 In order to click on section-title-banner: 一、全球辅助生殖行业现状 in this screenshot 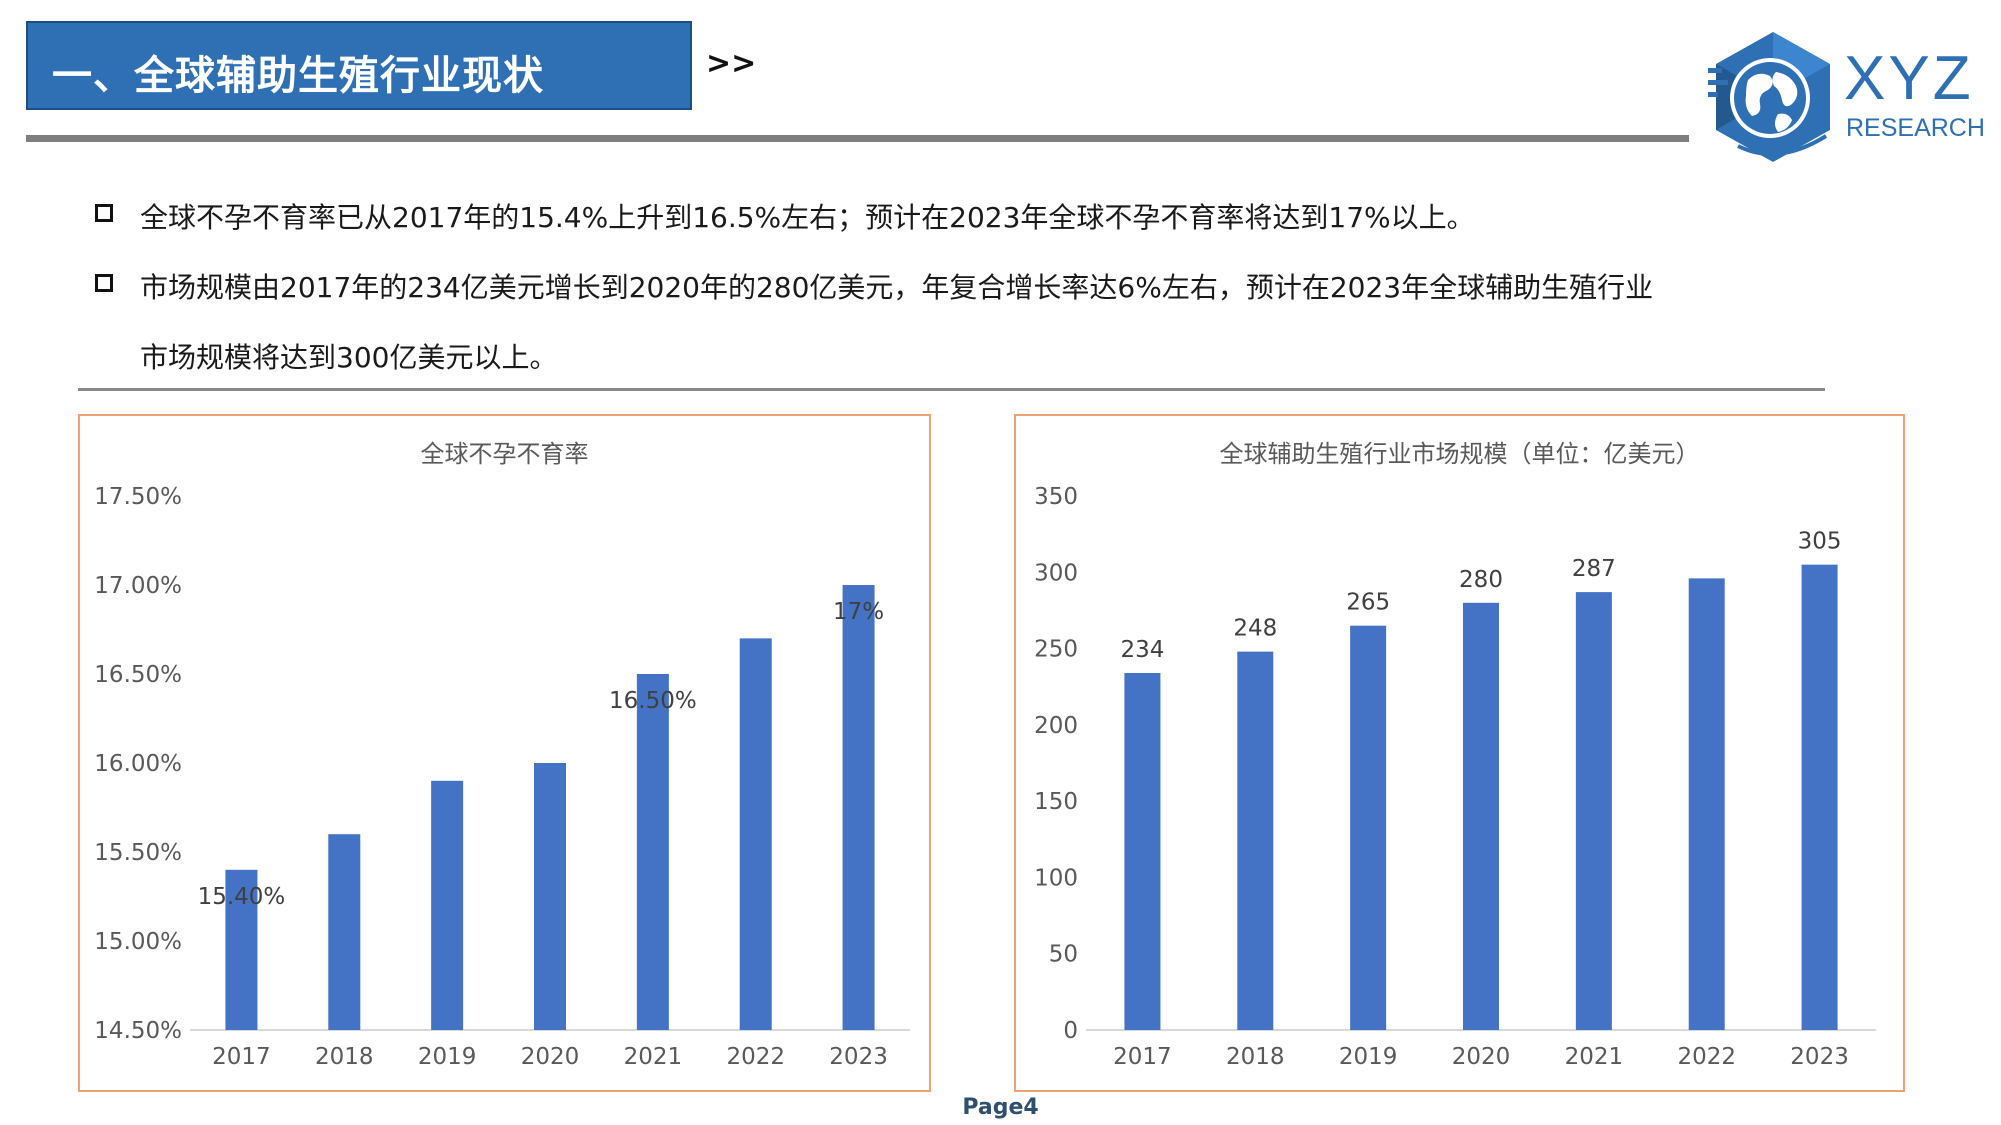, I will do `click(359, 65)`.